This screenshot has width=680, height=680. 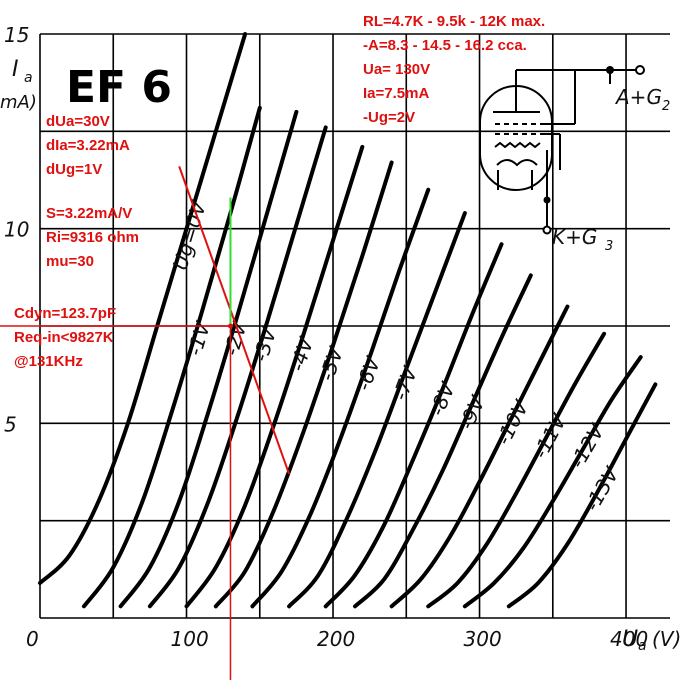 What do you see at coordinates (666, 106) in the screenshot?
I see `anode-terminal-label-sub: 2` at bounding box center [666, 106].